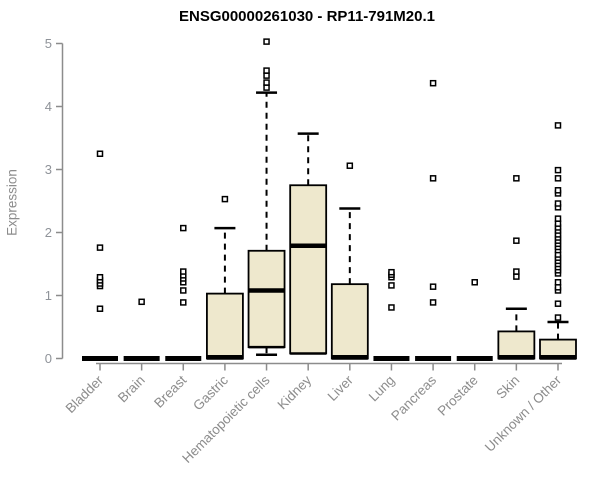 This screenshot has height=500, width=600. What do you see at coordinates (413, 397) in the screenshot?
I see `x-tick-label: Pancreas` at bounding box center [413, 397].